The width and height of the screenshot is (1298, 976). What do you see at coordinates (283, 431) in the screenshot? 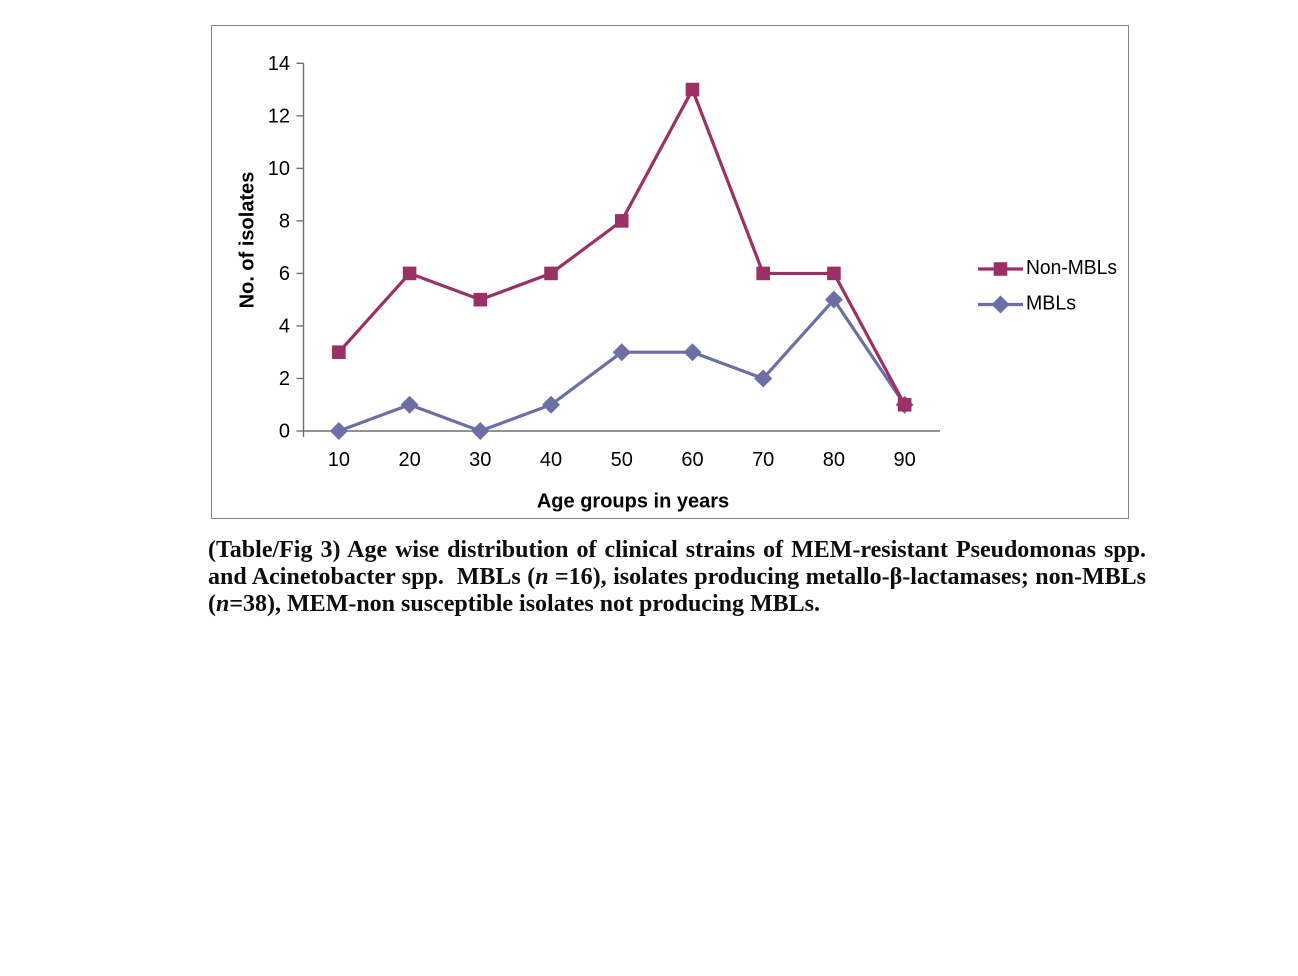
I see `y-tick-label: 0` at bounding box center [283, 431].